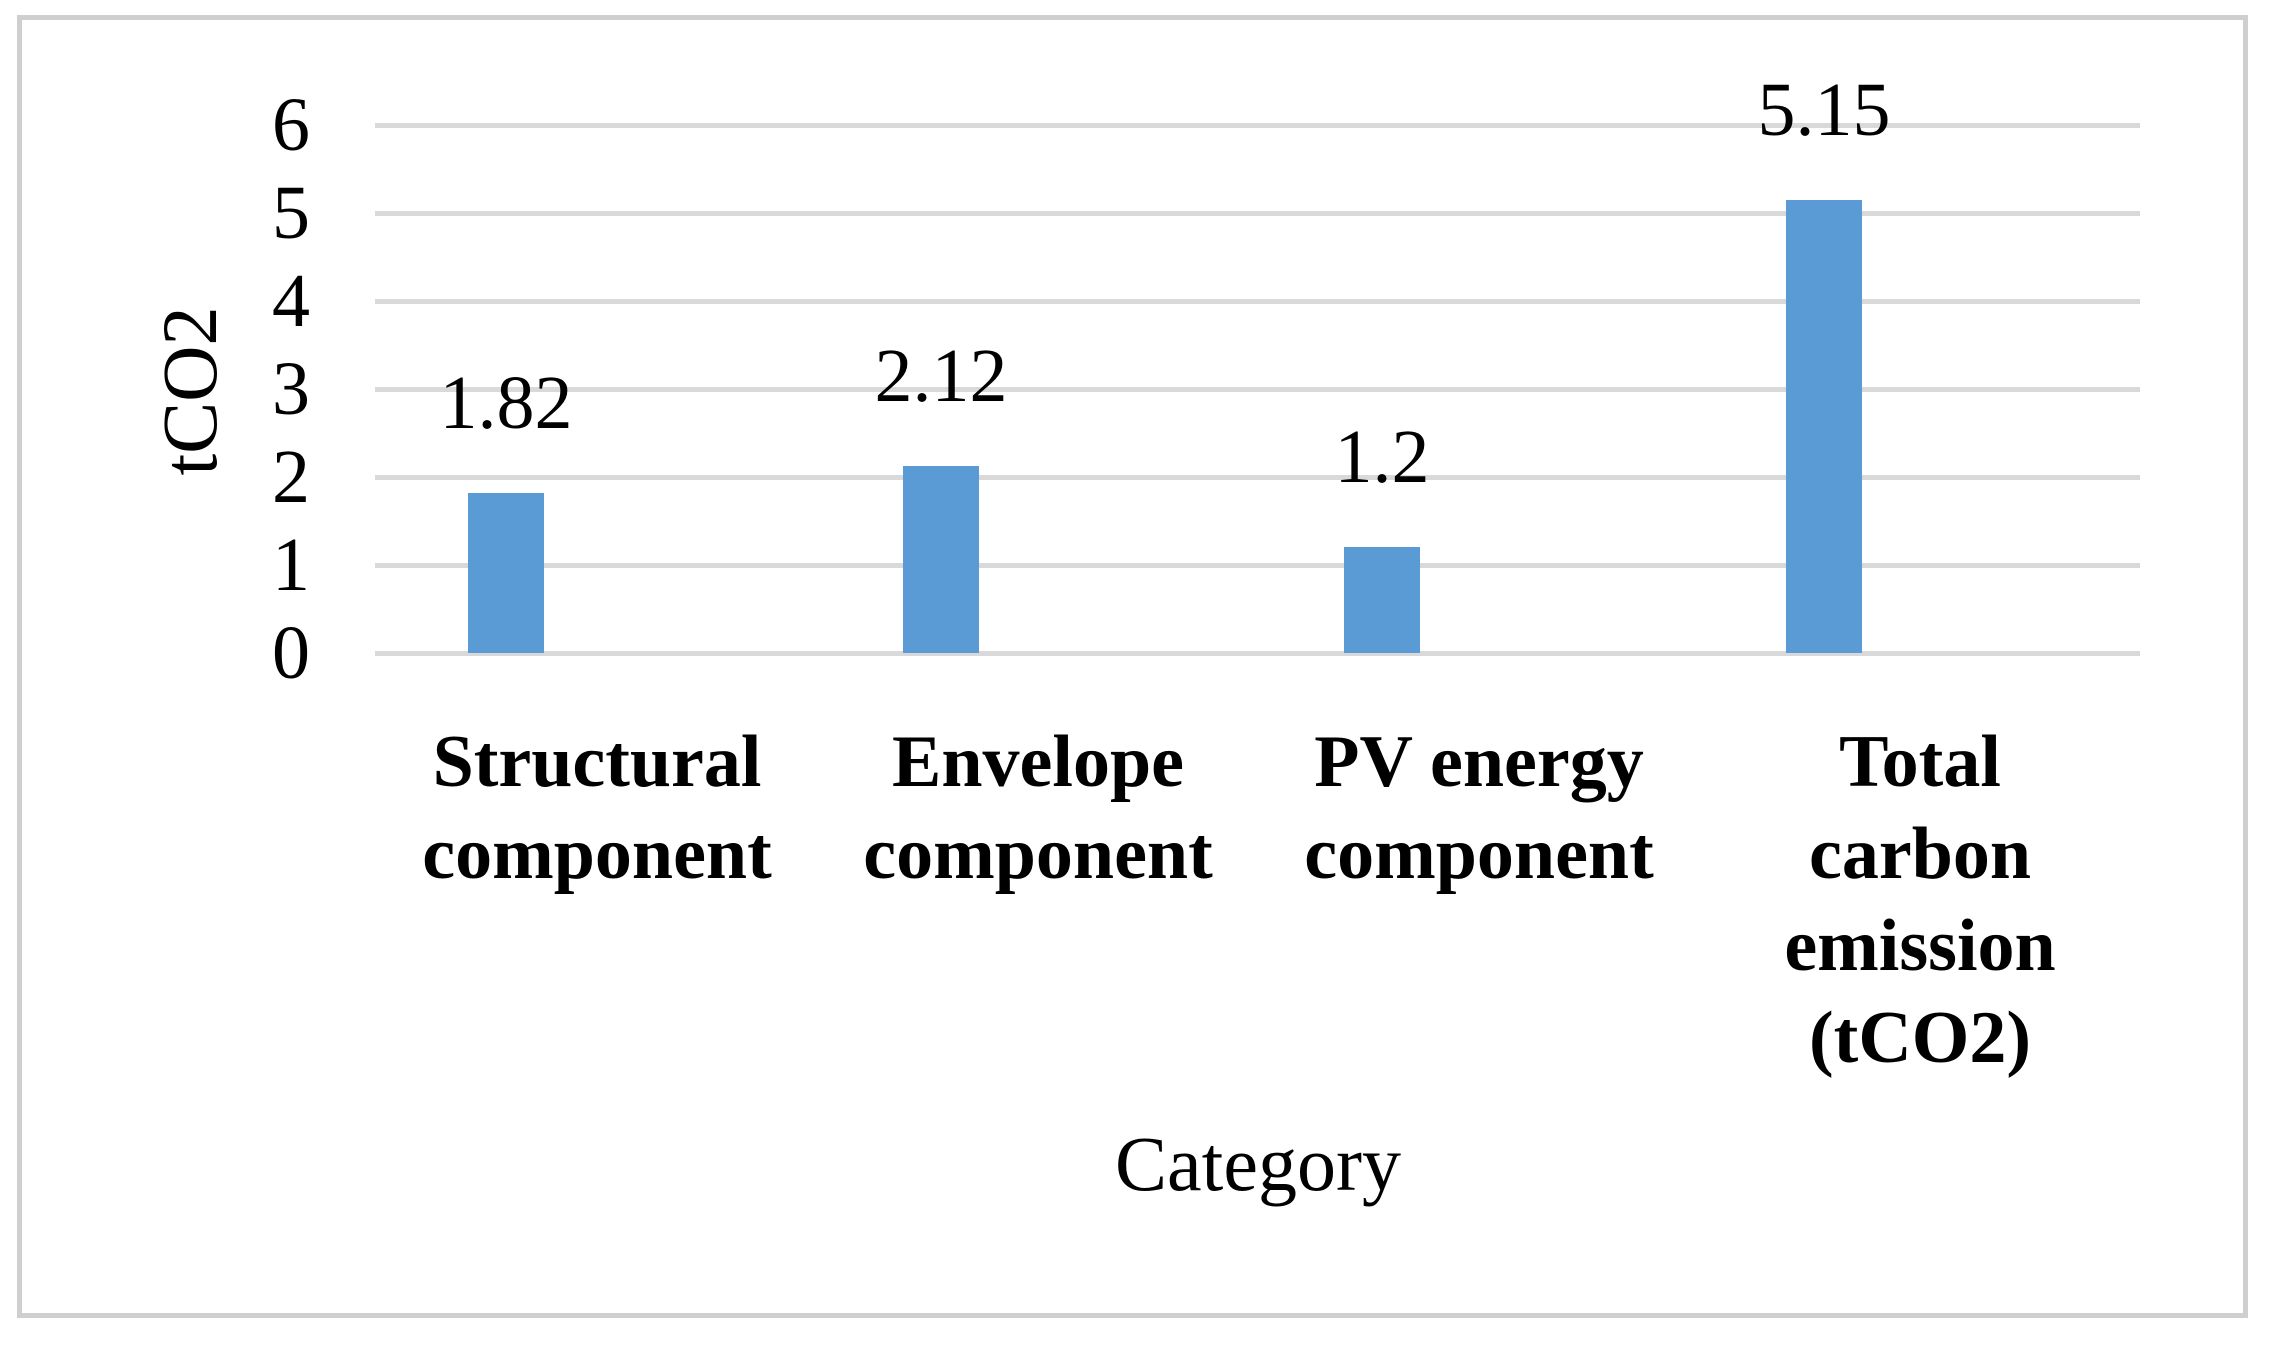 The height and width of the screenshot is (1349, 2274). Describe the element at coordinates (189, 391) in the screenshot. I see `y-axis-title: tCO2` at that location.